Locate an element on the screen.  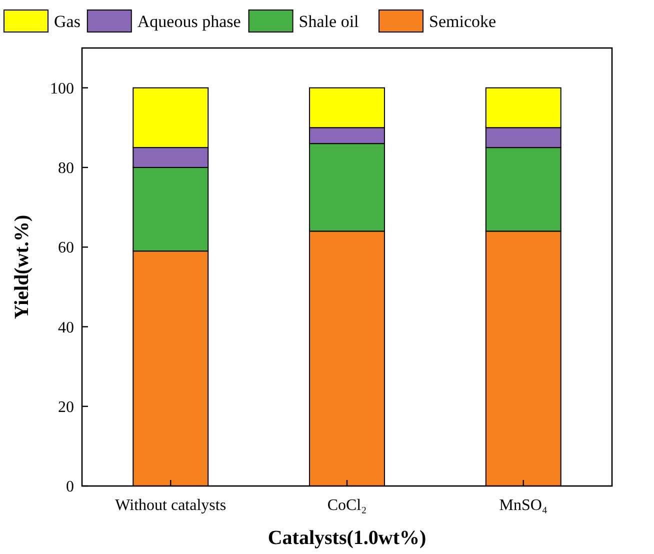
y-tick-label: 20 is located at coordinates (66, 407).